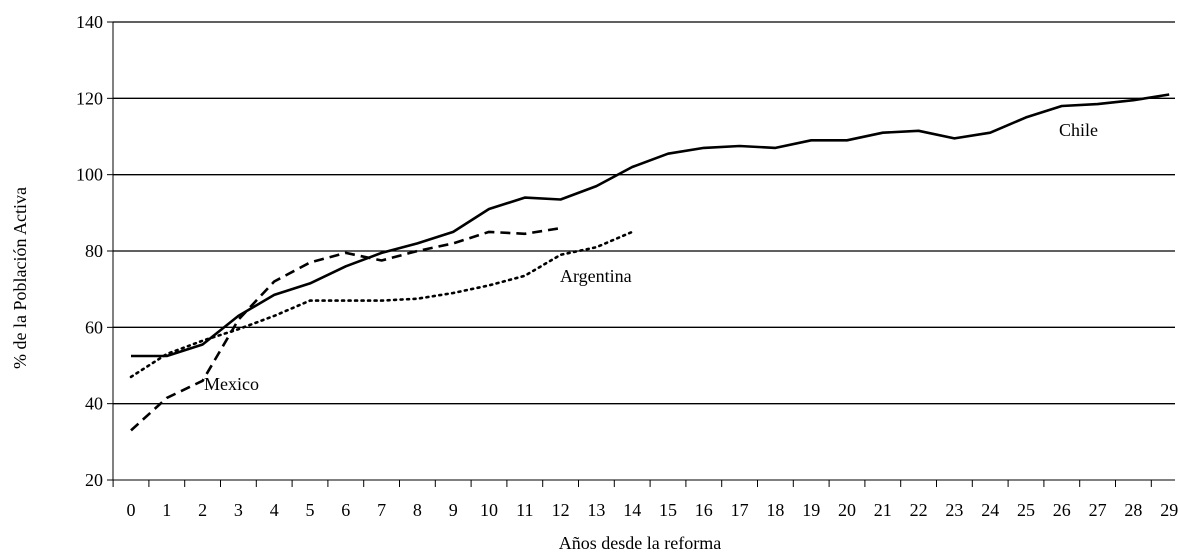  What do you see at coordinates (89, 175) in the screenshot?
I see `y-tick-label: 100` at bounding box center [89, 175].